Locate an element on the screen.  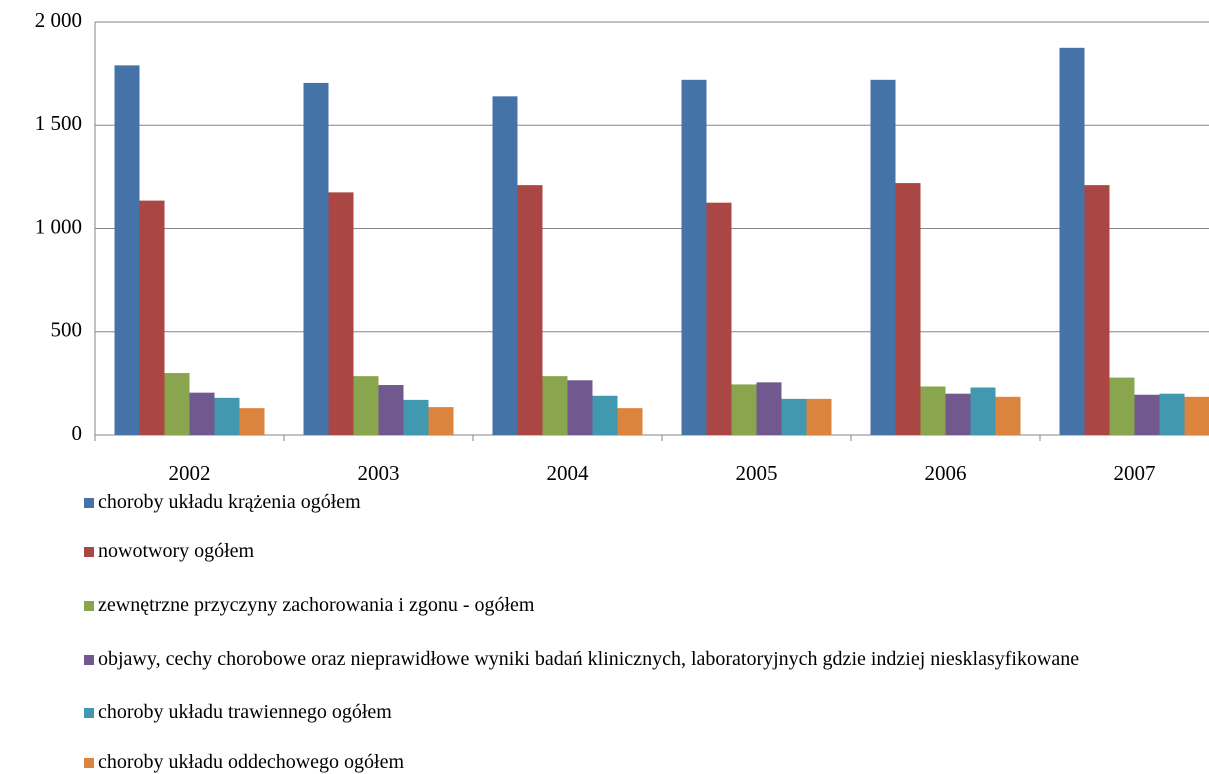
y-tick-label: 2 000 is located at coordinates (58, 20).